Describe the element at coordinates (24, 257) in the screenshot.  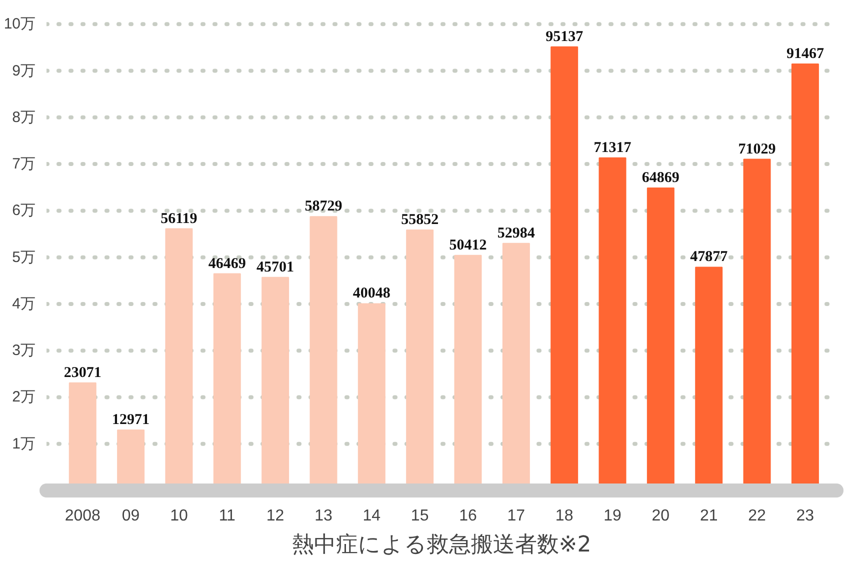
I see `ref-line-label: 5万` at that location.